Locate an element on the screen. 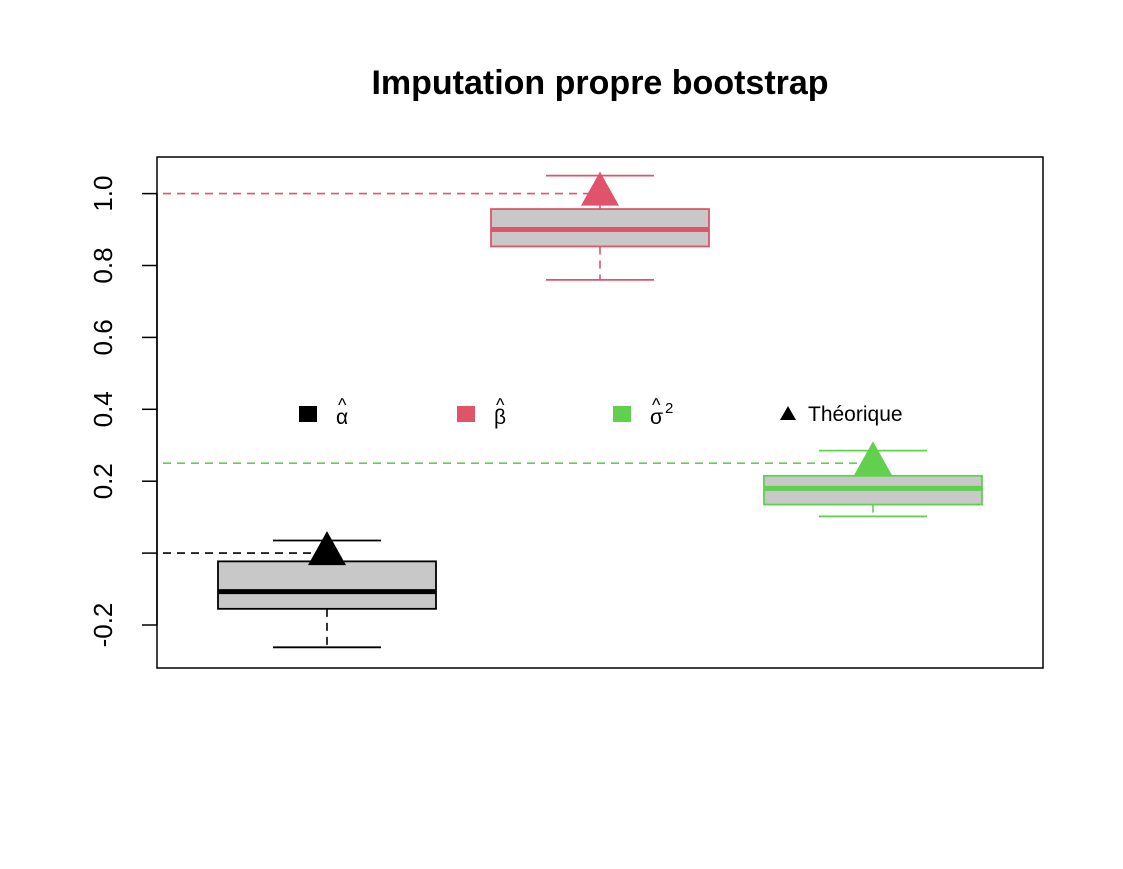 This screenshot has width=1123, height=869. y-tick-label: 0.8 is located at coordinates (103, 265).